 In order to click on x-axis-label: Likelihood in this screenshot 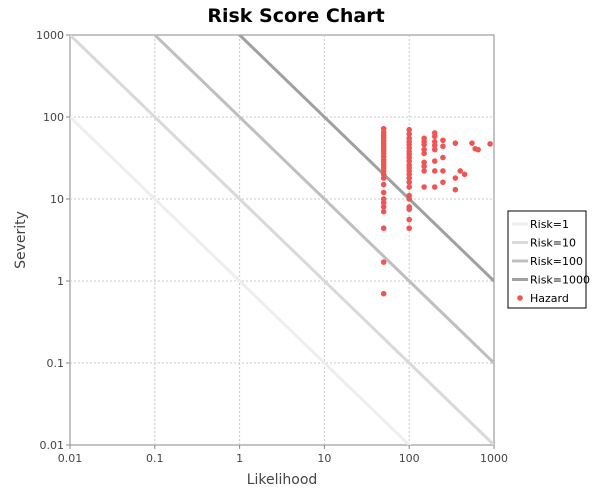, I will do `click(282, 480)`.